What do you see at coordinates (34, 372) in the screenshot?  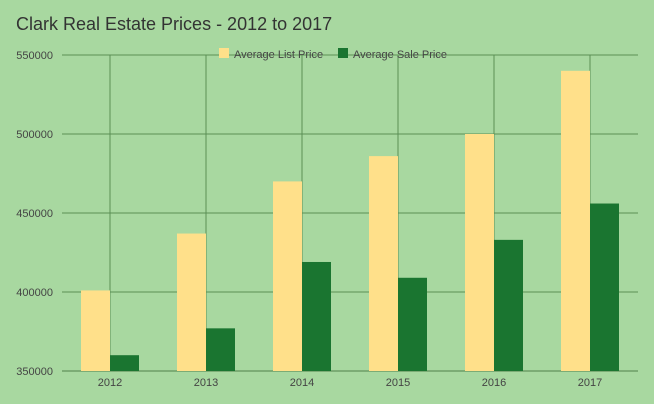 I see `y-tick-label-350000: 350000` at bounding box center [34, 372].